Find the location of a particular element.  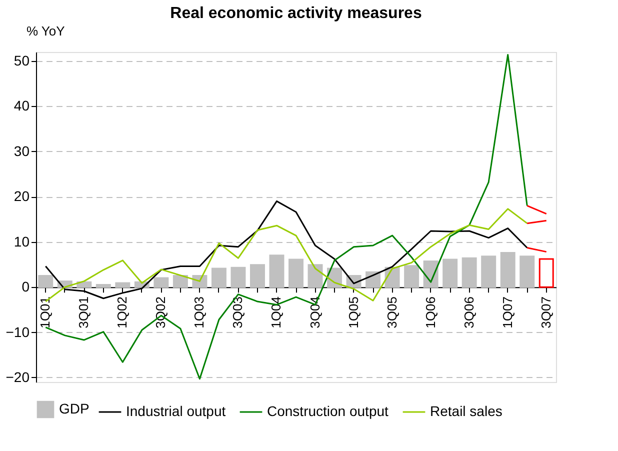

y-tick-label: 0 is located at coordinates (26, 286).